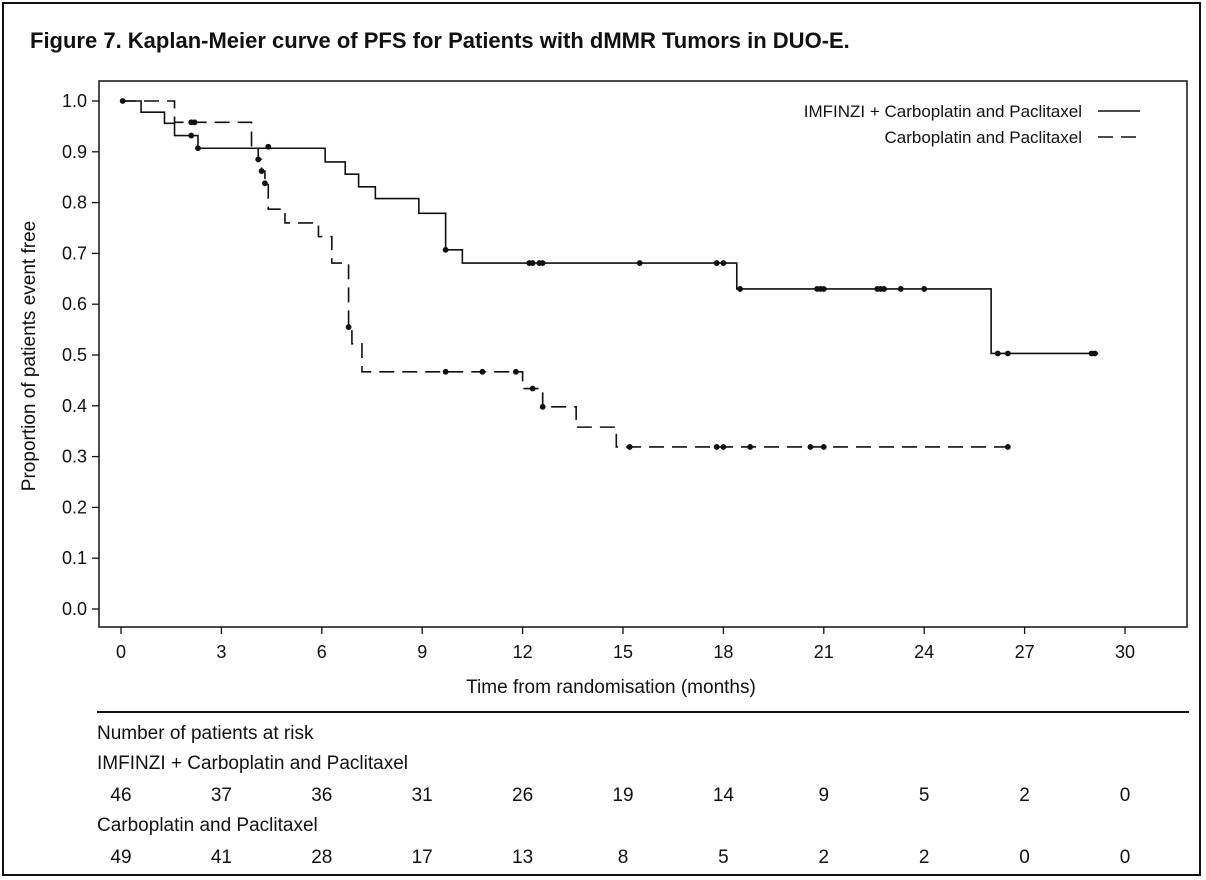 This screenshot has width=1206, height=880. Describe the element at coordinates (29, 356) in the screenshot. I see `y-axis-label: Proportion of patients event free` at that location.